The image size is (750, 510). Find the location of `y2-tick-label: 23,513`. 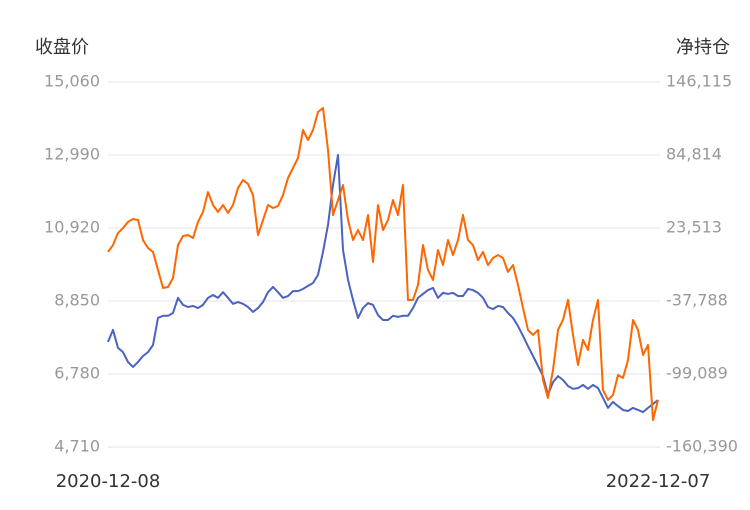

y2-tick-label: 23,513 is located at coordinates (694, 227).